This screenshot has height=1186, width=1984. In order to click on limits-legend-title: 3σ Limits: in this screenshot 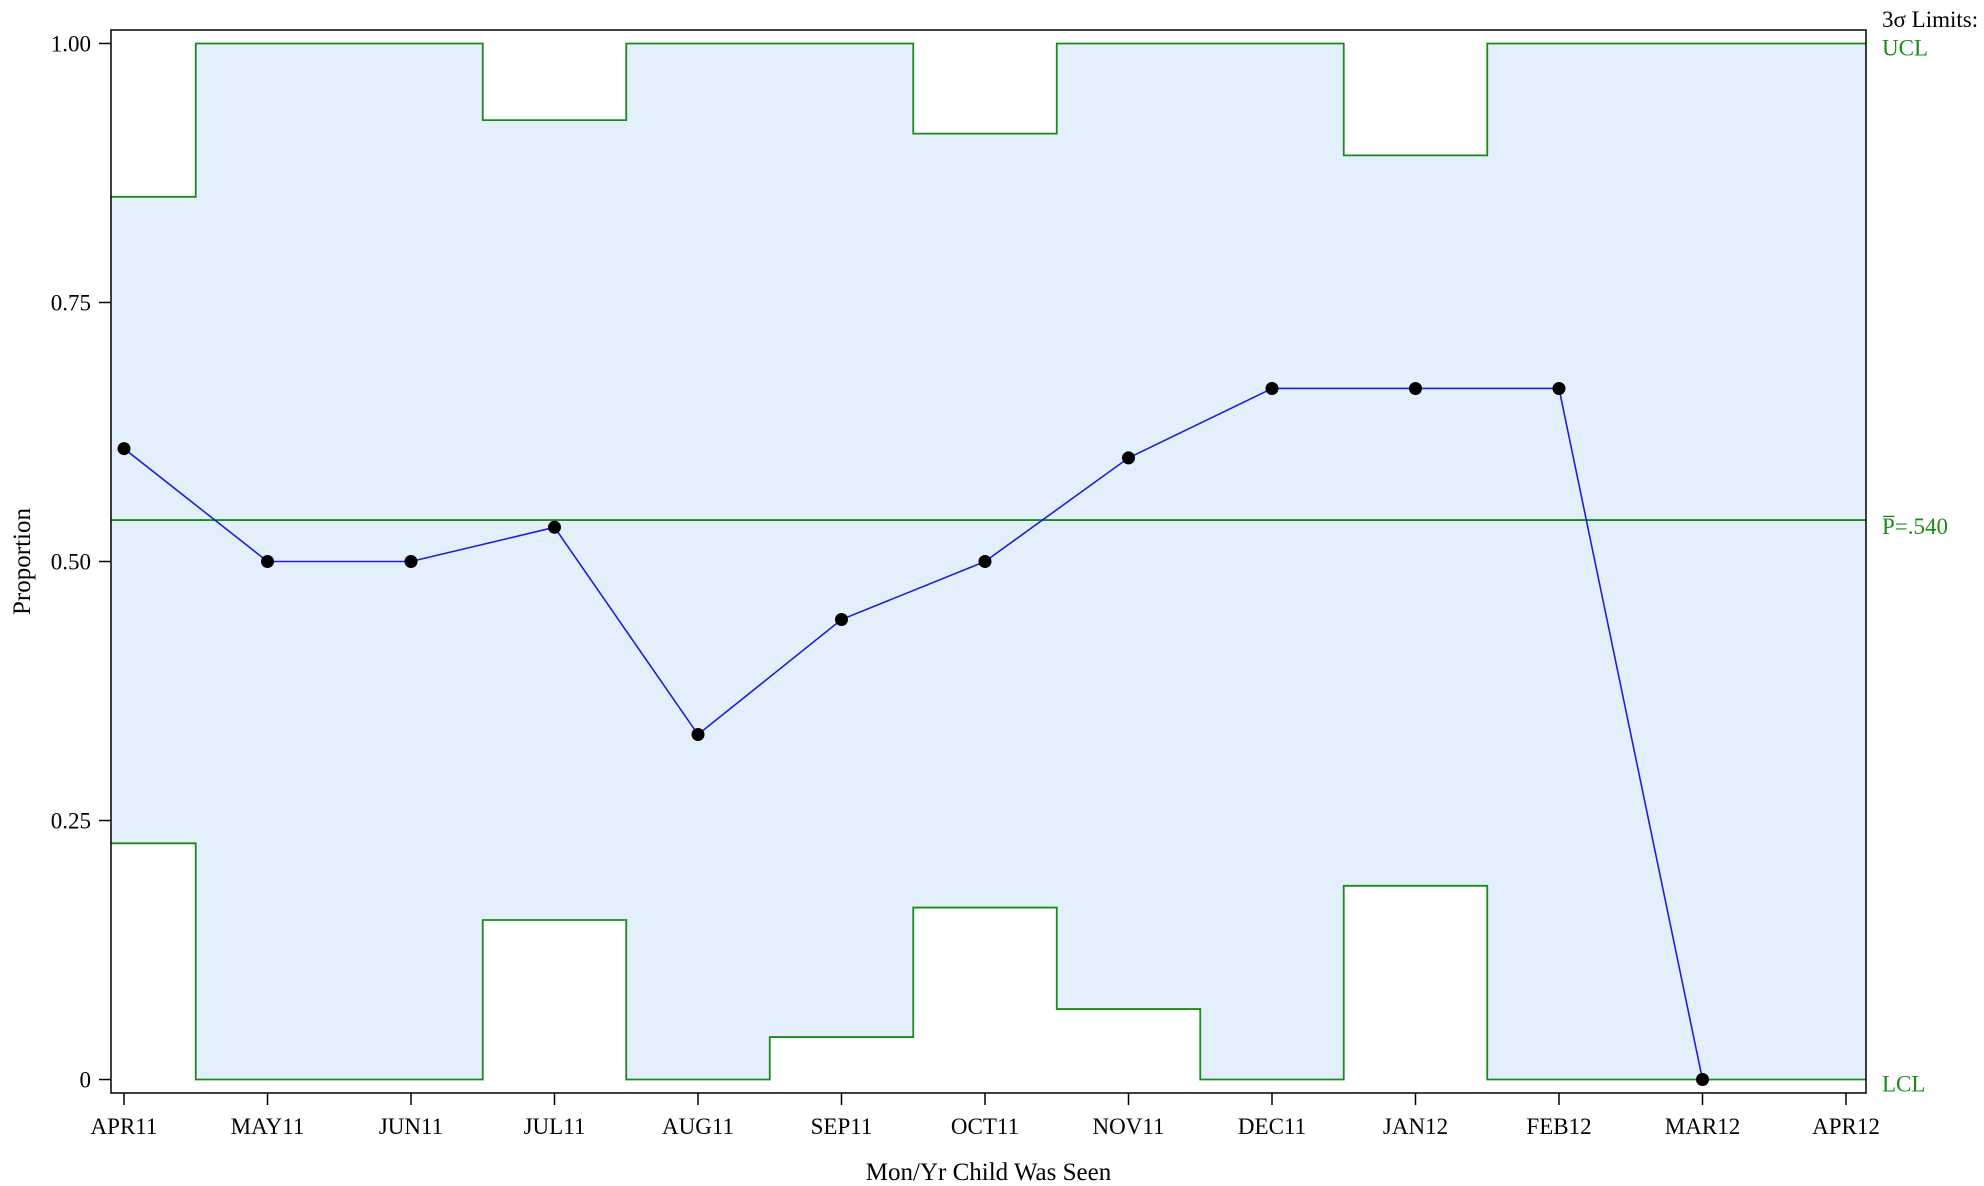, I will do `click(1930, 19)`.